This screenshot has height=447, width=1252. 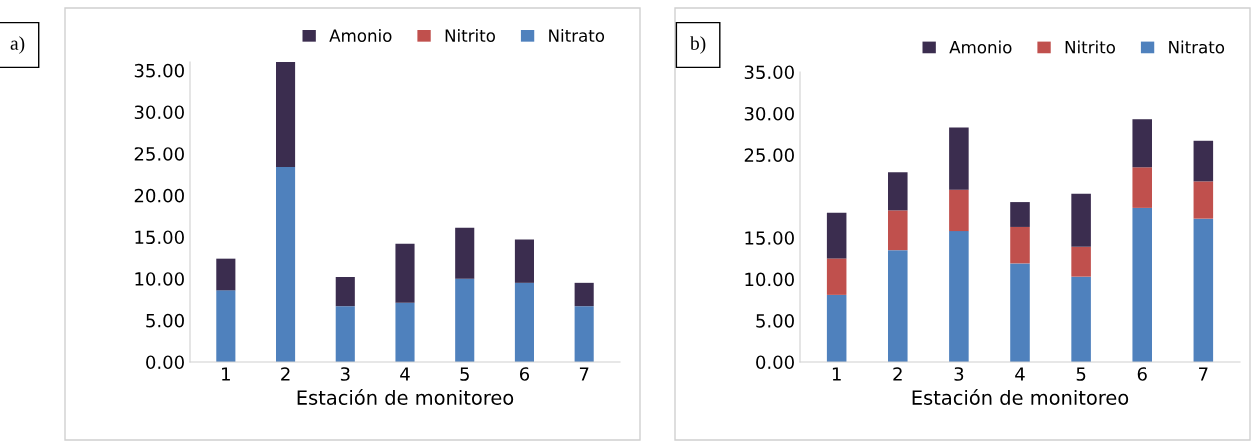 What do you see at coordinates (159, 195) in the screenshot?
I see `y-tick-label: 20.00` at bounding box center [159, 195].